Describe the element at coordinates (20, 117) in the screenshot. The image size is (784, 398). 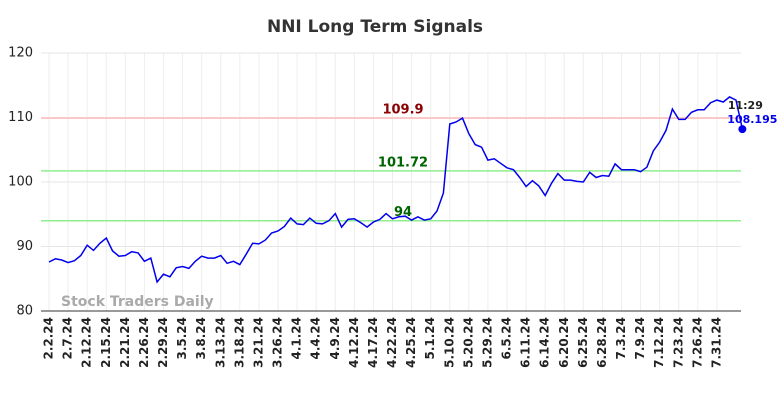
I see `y-tick-label: 110` at that location.